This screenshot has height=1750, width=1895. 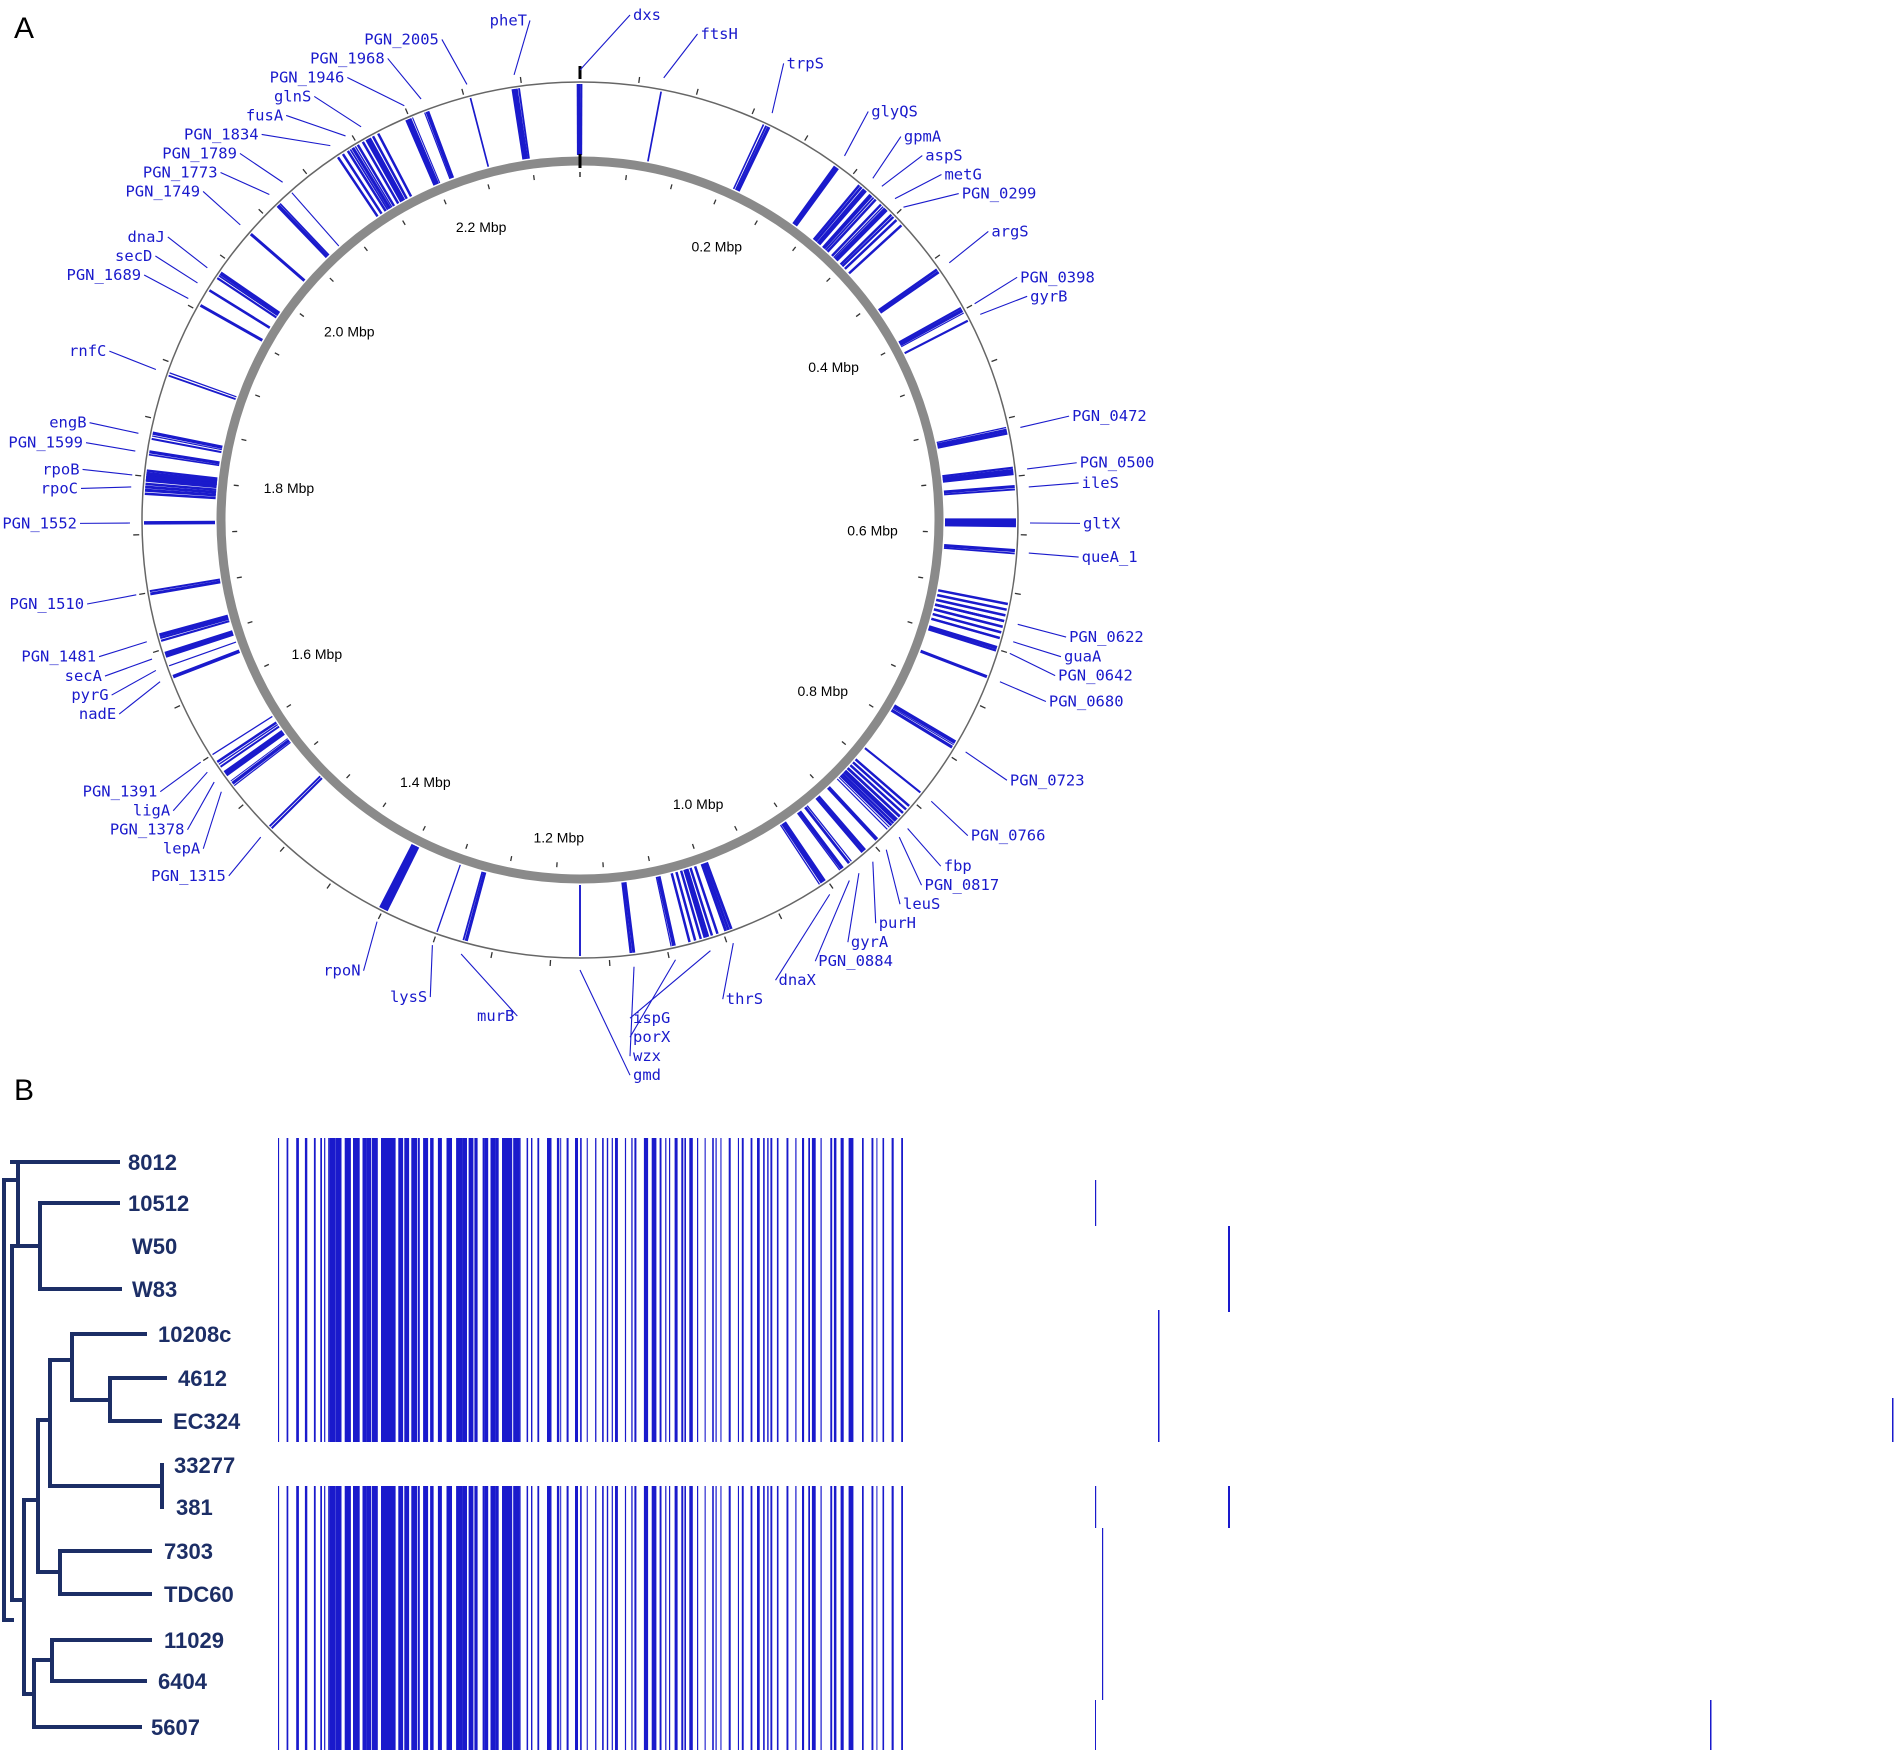 I want to click on gene-label-wzx: wzx, so click(x=647, y=1056).